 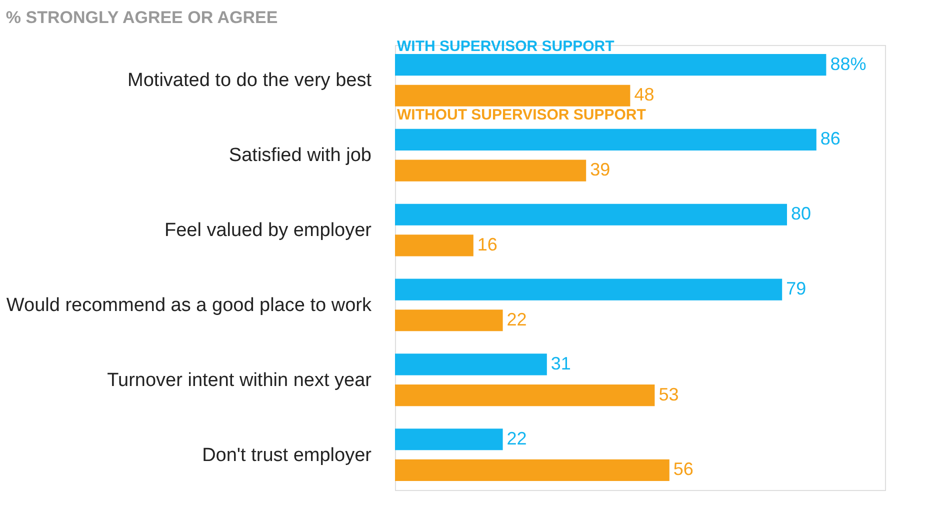 I want to click on data-label: 48, so click(x=644, y=94).